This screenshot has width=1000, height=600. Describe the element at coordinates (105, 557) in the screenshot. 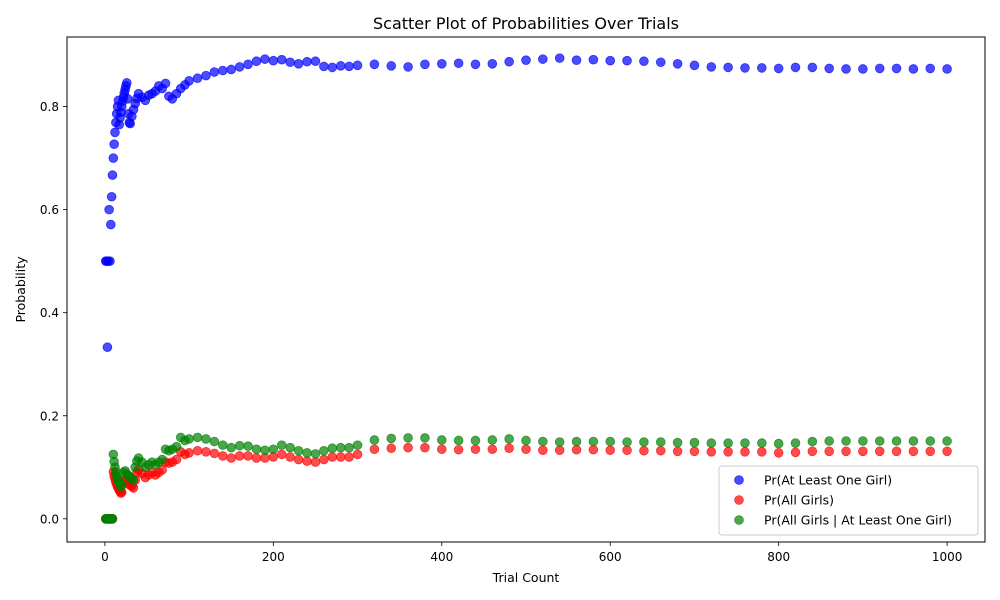

I see `x-tick-label: 0` at that location.